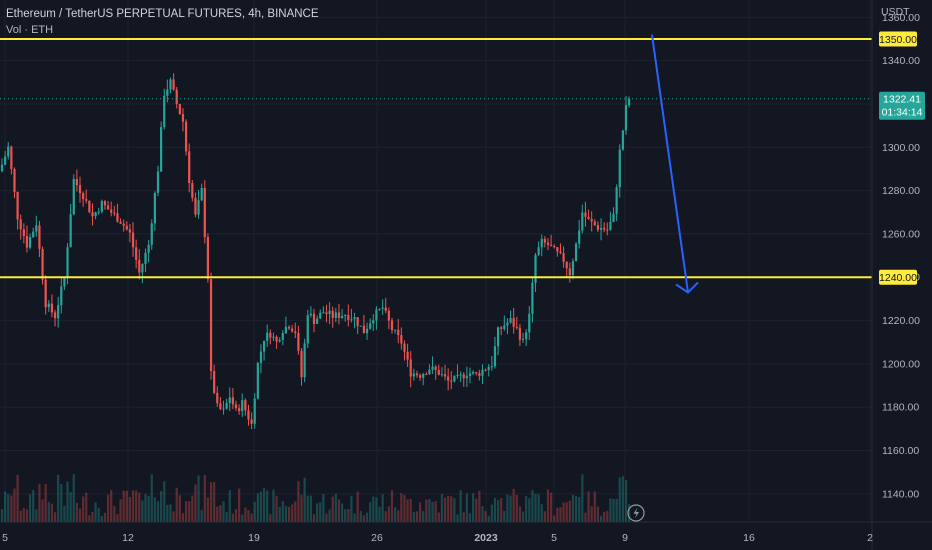 This screenshot has height=550, width=932. I want to click on time-axis: 5 12 19 26 2023 5 9 16 2, so click(437, 538).